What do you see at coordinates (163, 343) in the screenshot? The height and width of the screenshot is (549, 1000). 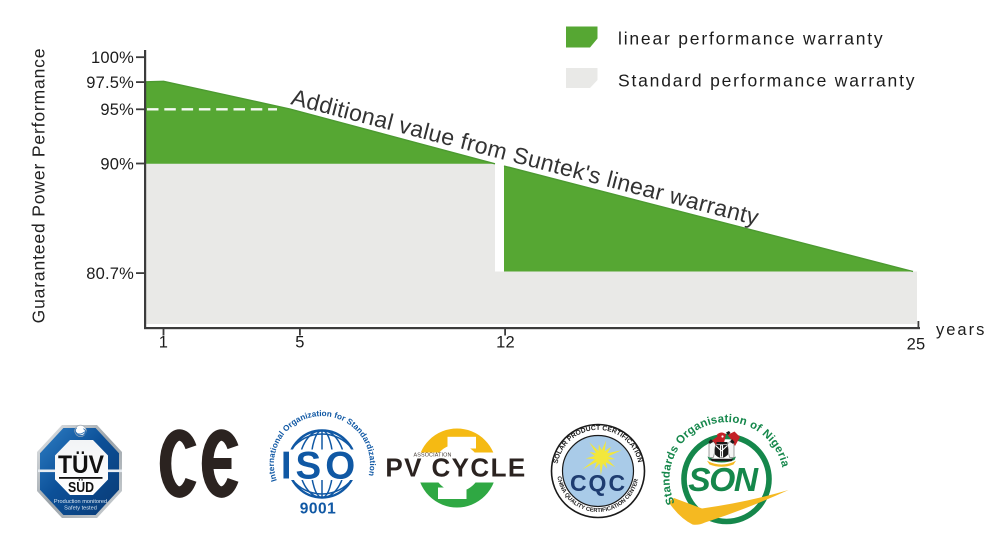 I see `svg-text: 1` at bounding box center [163, 343].